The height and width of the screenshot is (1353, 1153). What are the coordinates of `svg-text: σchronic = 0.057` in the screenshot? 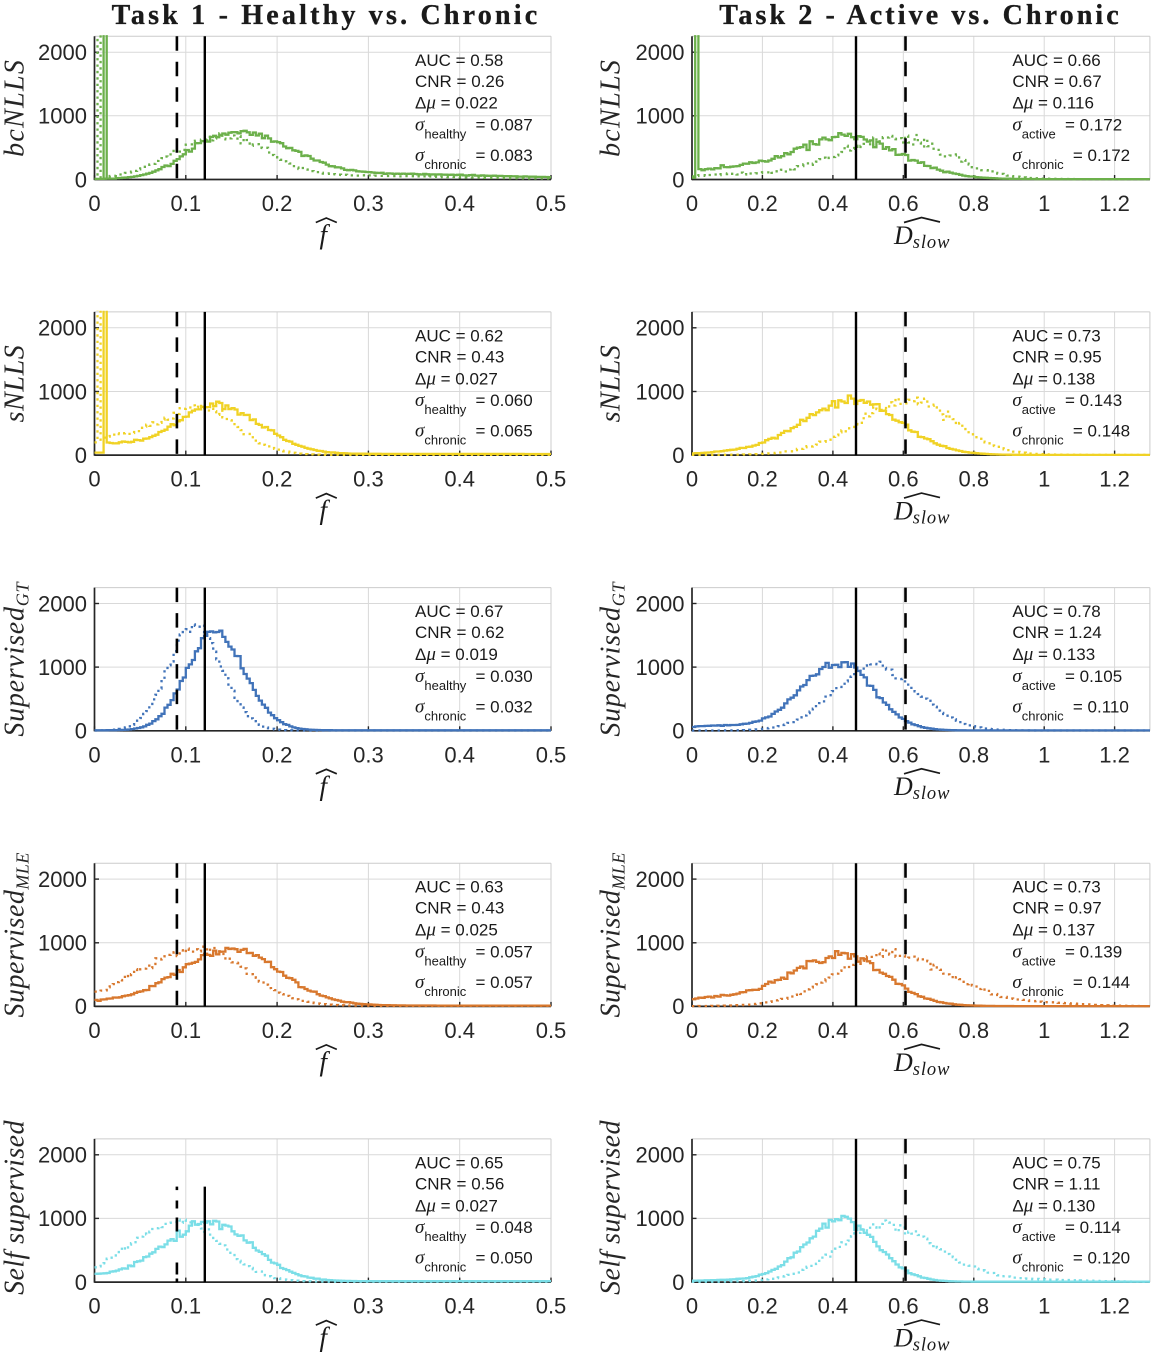 It's located at (474, 985).